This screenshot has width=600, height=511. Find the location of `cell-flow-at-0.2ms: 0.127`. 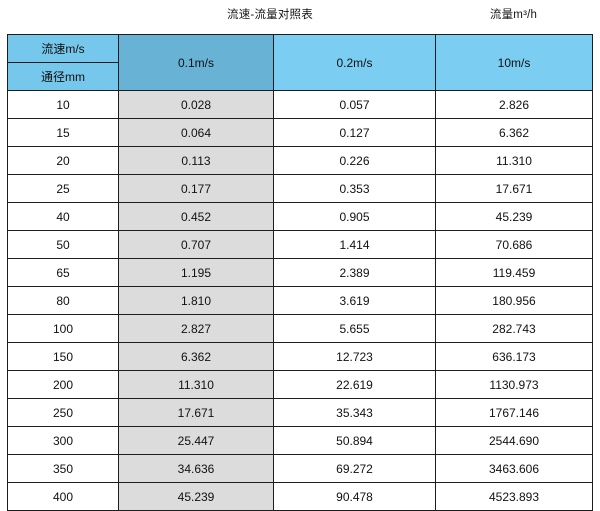

cell-flow-at-0.2ms: 0.127 is located at coordinates (354, 132).